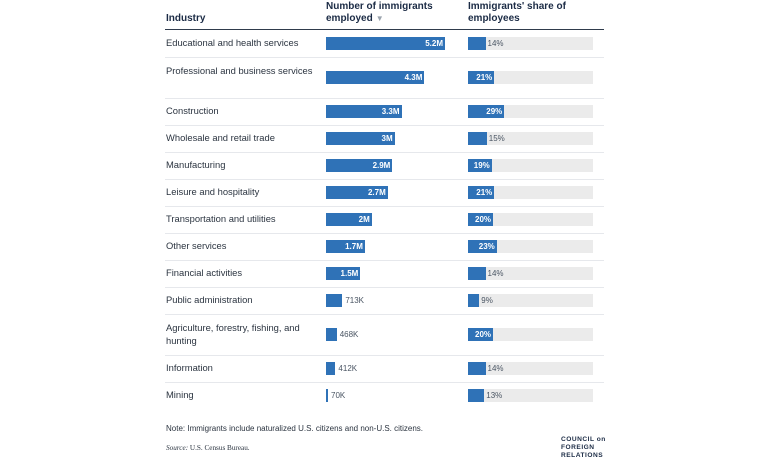  What do you see at coordinates (379, 18) in the screenshot?
I see `sort-down-icon: ▼` at bounding box center [379, 18].